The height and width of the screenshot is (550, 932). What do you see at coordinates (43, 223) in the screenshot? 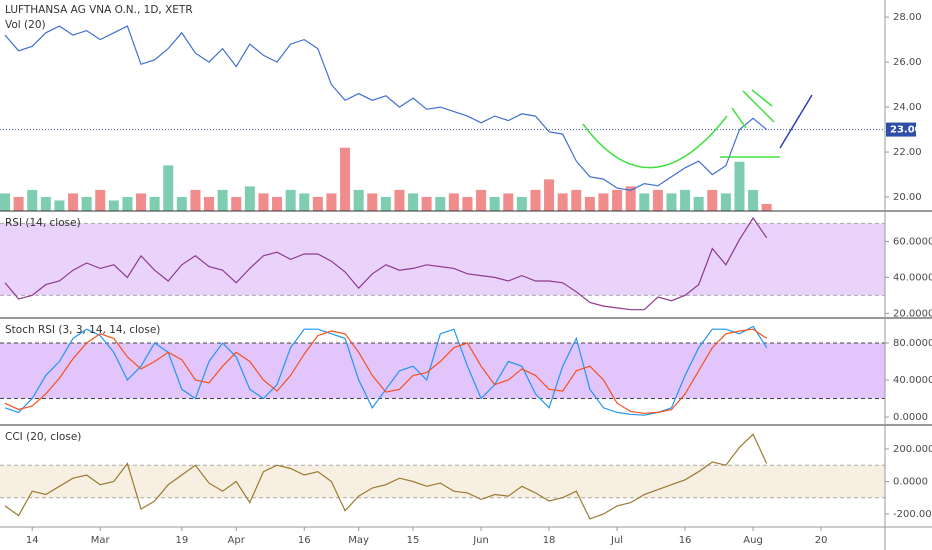
I see `pane-title: RSI (14, close)` at bounding box center [43, 223].